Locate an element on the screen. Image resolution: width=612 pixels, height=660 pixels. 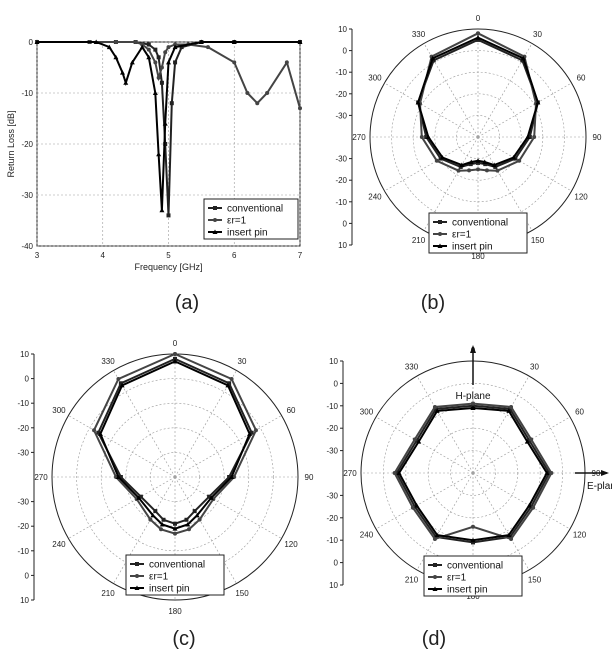
angle-tick-label: 180 is located at coordinates (478, 256).